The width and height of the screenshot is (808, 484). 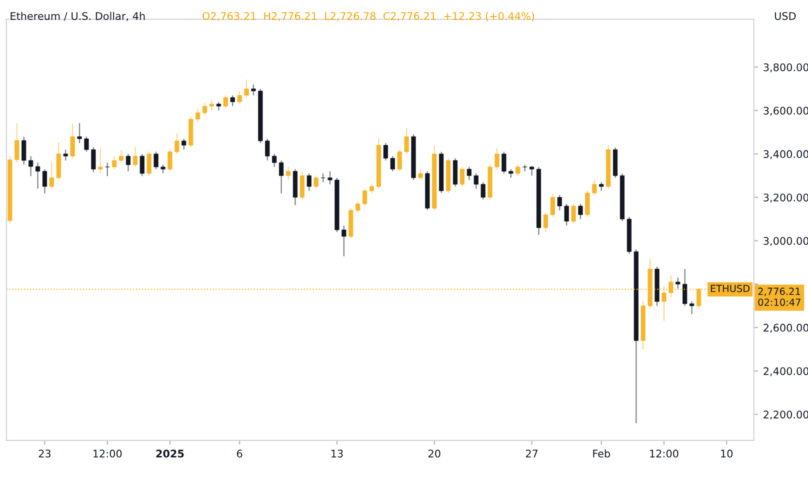 What do you see at coordinates (779, 292) in the screenshot?
I see `text: 2,776.21` at bounding box center [779, 292].